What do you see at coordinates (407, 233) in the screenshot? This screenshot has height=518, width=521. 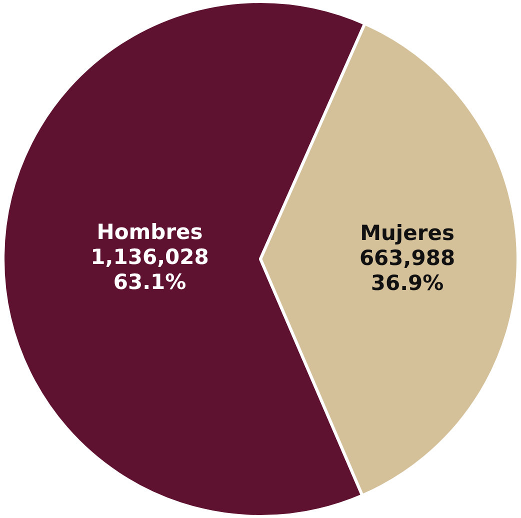 I see `slice-label: Mujeres` at bounding box center [407, 233].